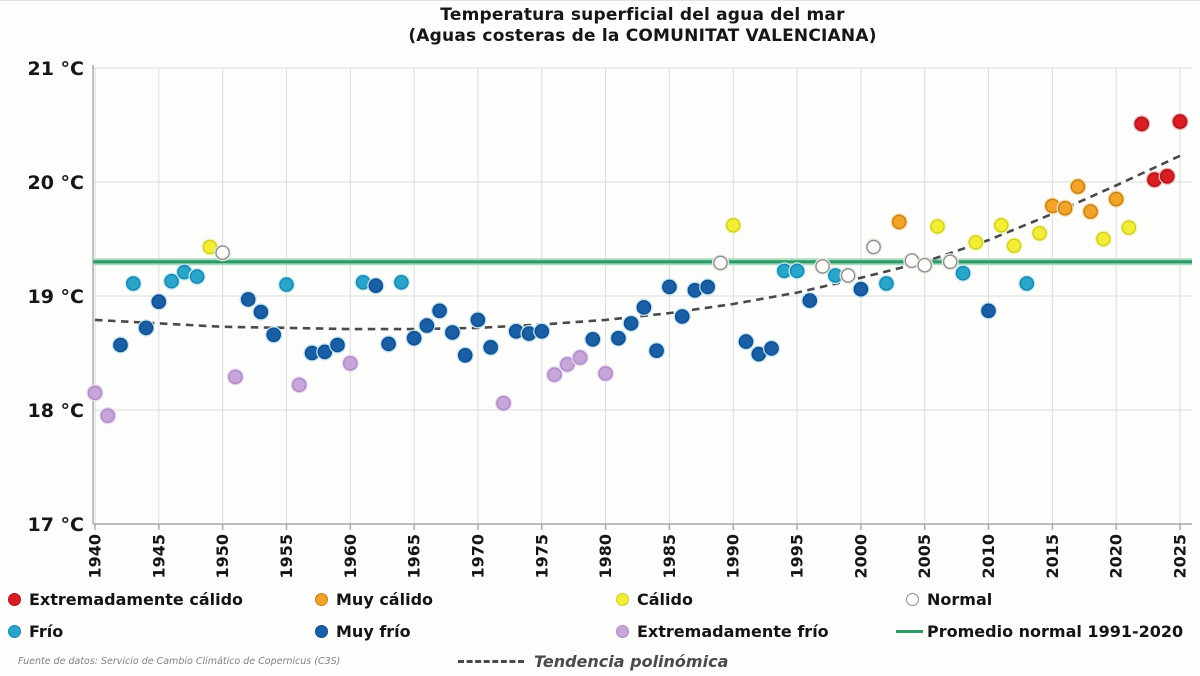 This screenshot has height=676, width=1200. What do you see at coordinates (642, 15) in the screenshot?
I see `chart-title-line1: Temperatura superficial del agua del mar` at bounding box center [642, 15].